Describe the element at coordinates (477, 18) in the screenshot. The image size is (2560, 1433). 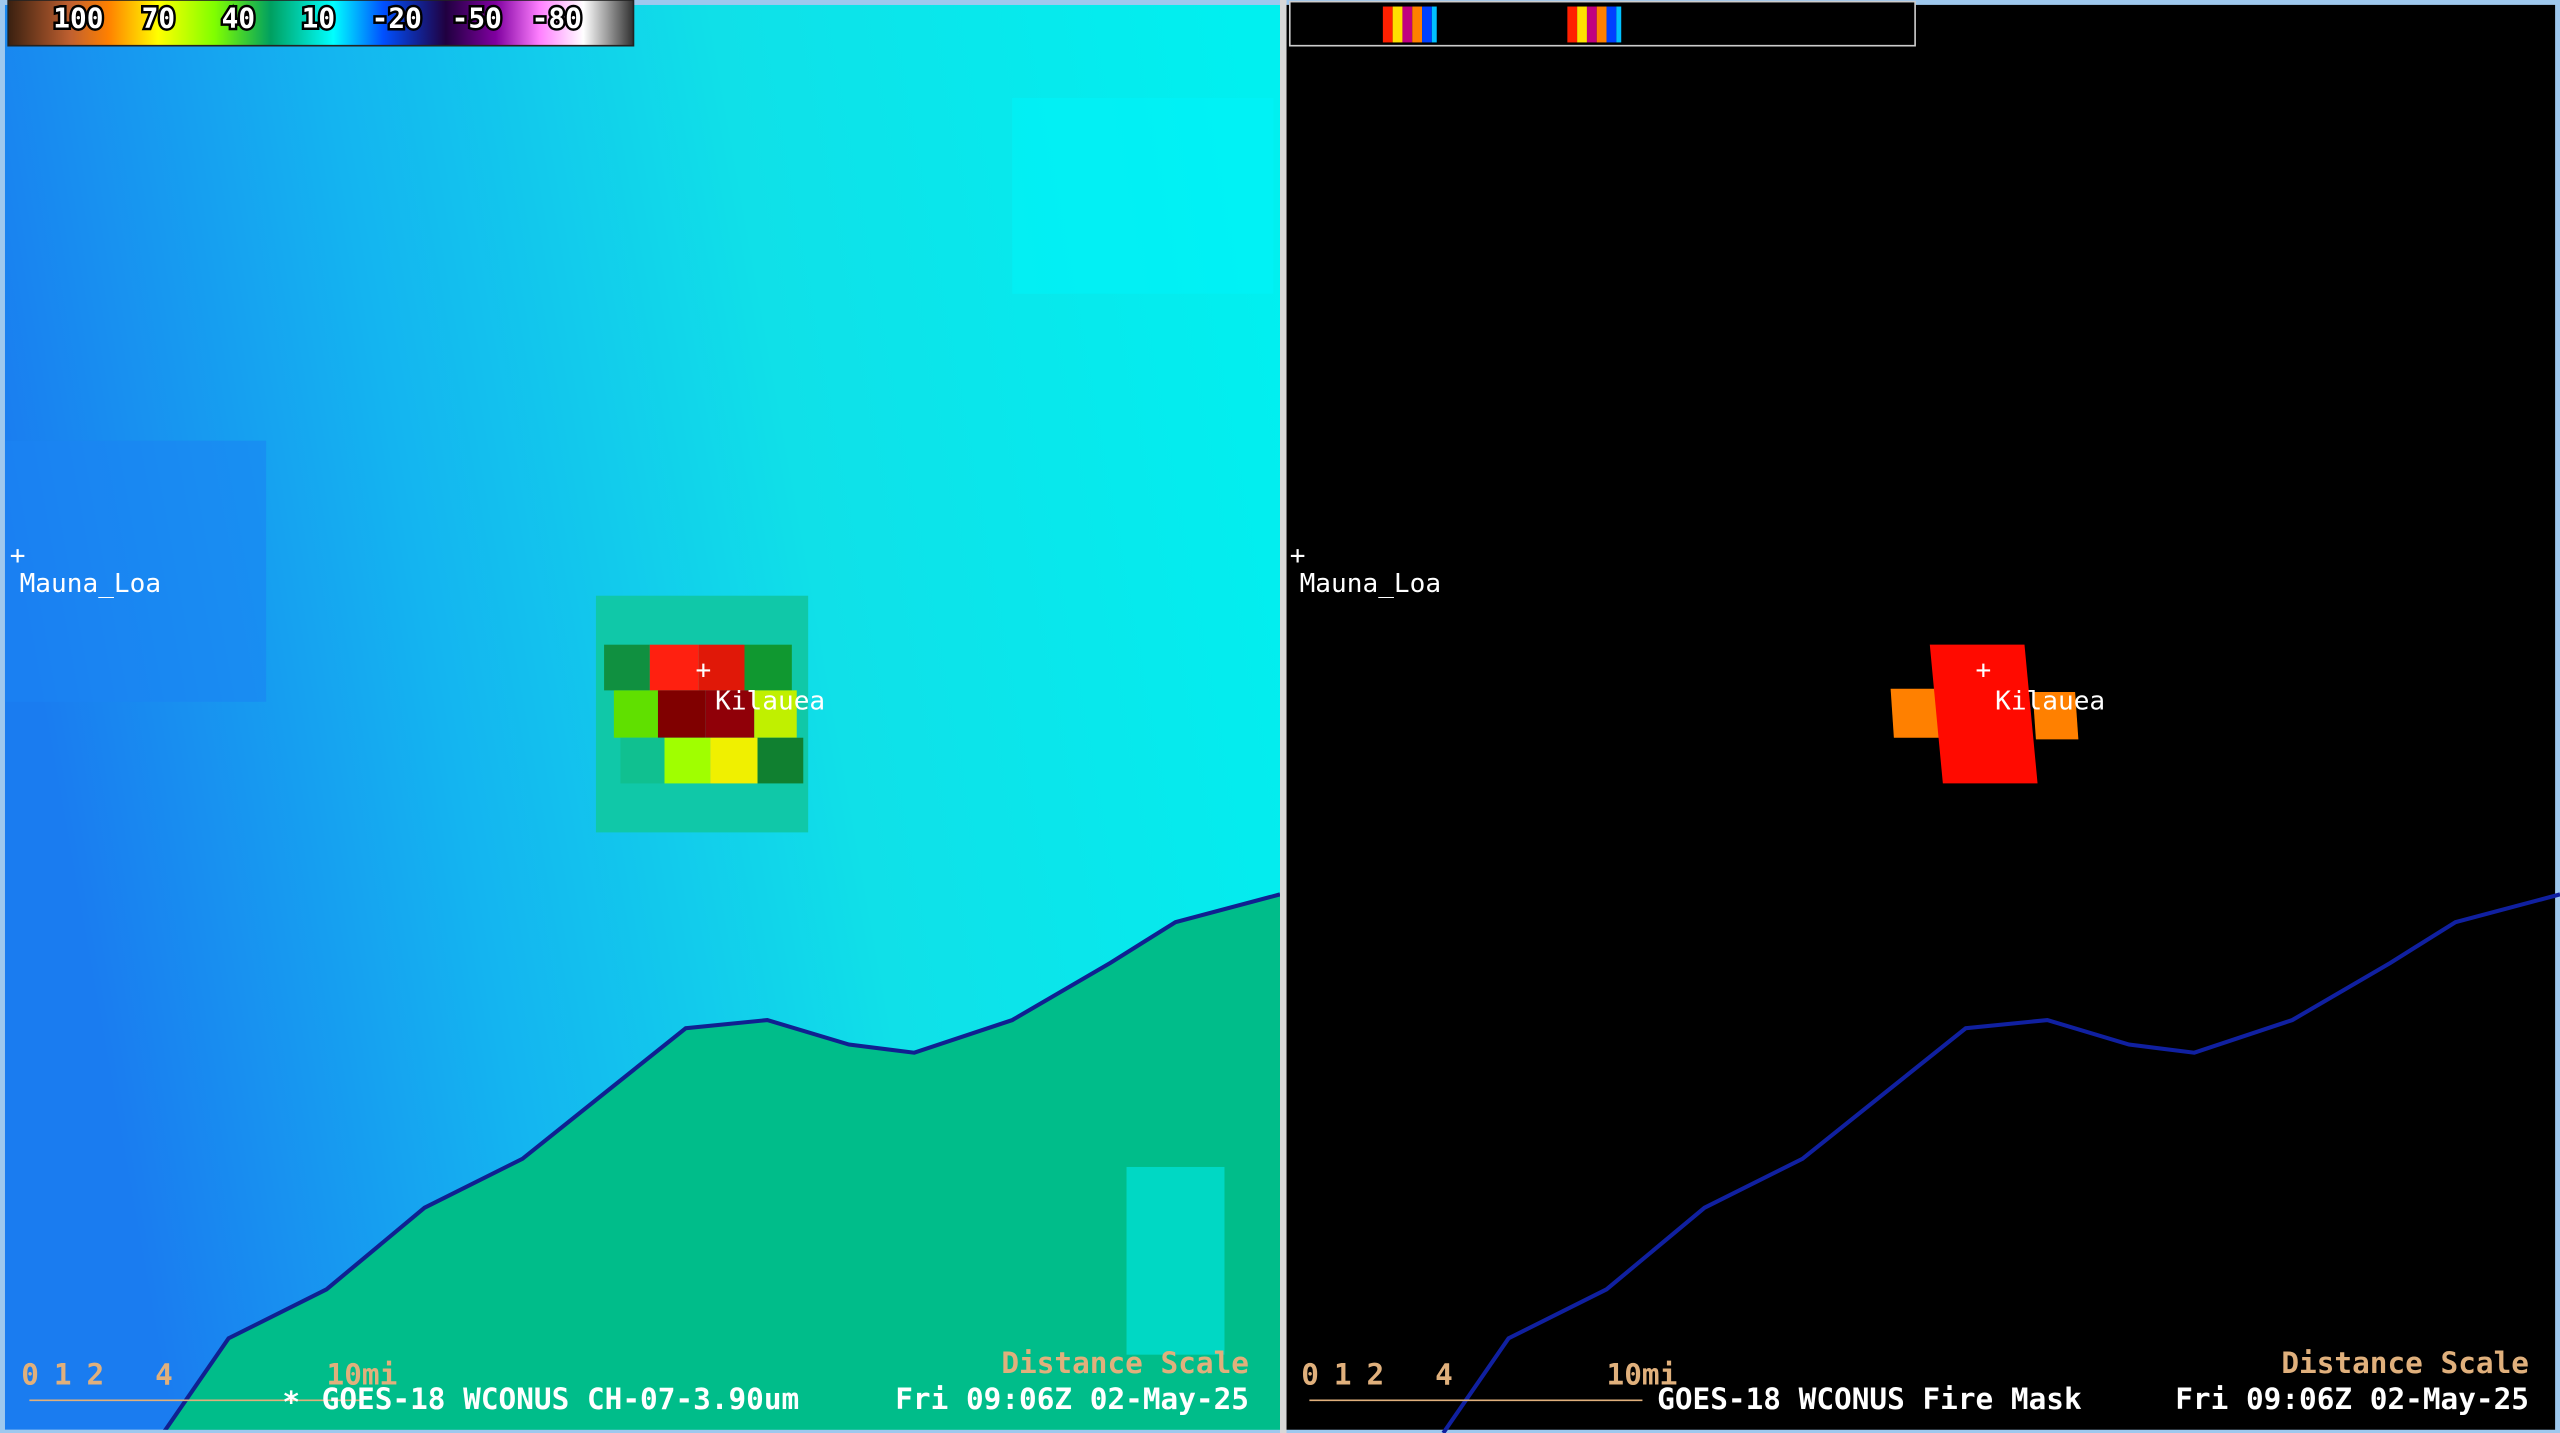
I see `label: -50` at that location.